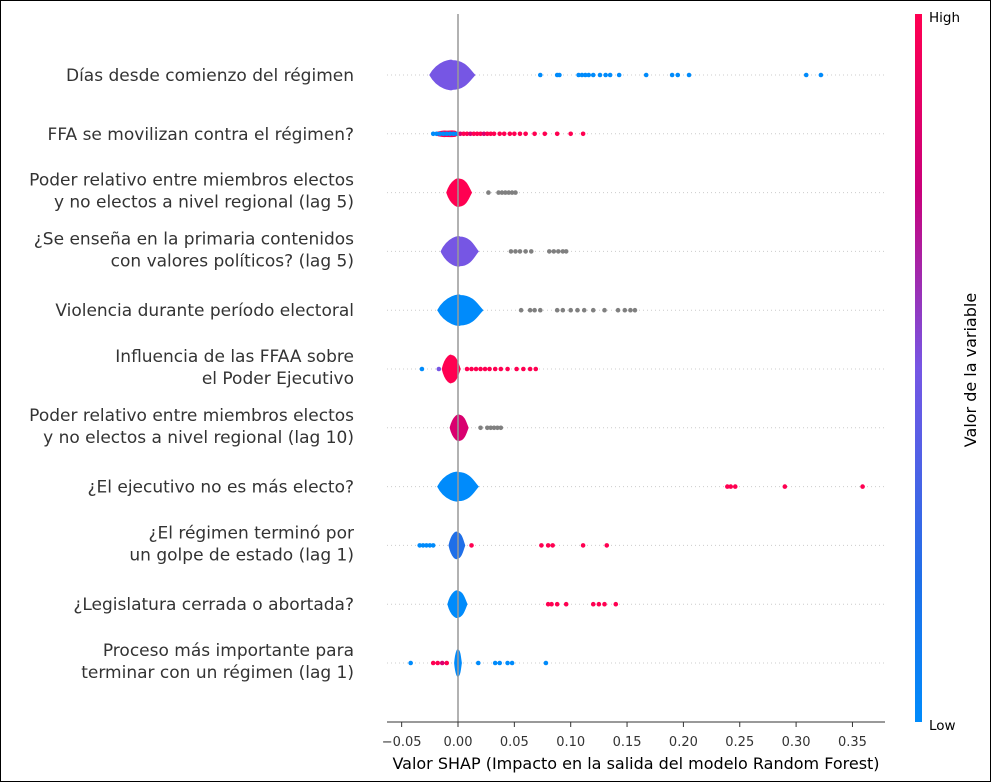 The width and height of the screenshot is (991, 782). Describe the element at coordinates (852, 742) in the screenshot. I see `x-tick-label: 0.35` at that location.